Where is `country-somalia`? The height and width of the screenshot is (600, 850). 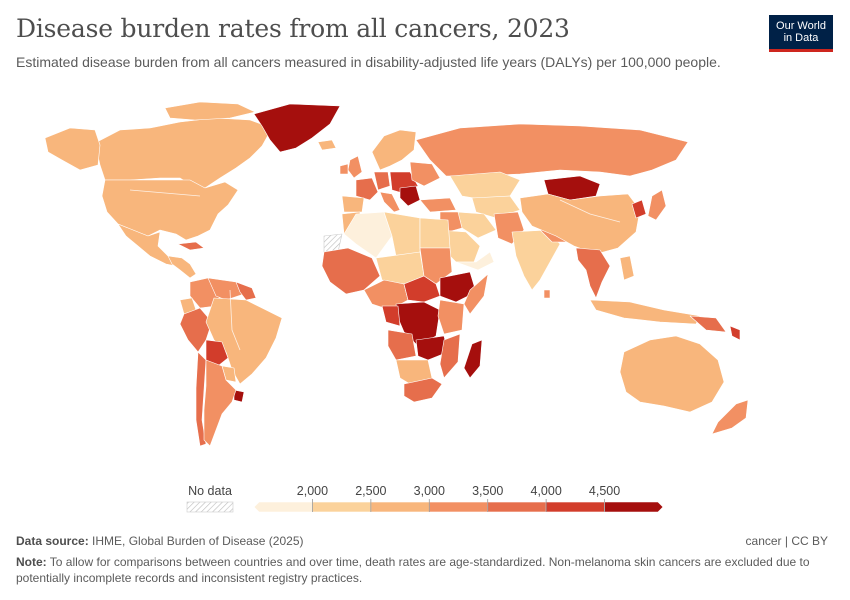 country-somalia is located at coordinates (476, 294).